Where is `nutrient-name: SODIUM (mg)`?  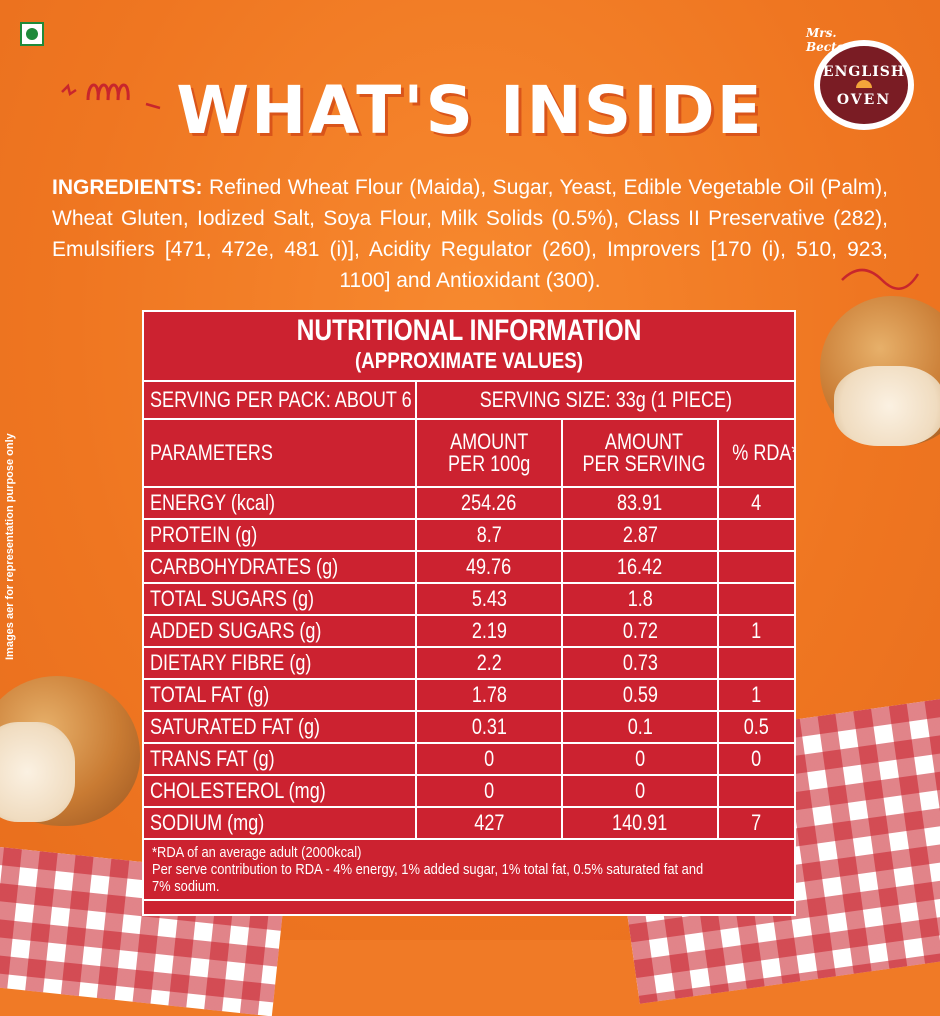 nutrient-name: SODIUM (mg) is located at coordinates (280, 823).